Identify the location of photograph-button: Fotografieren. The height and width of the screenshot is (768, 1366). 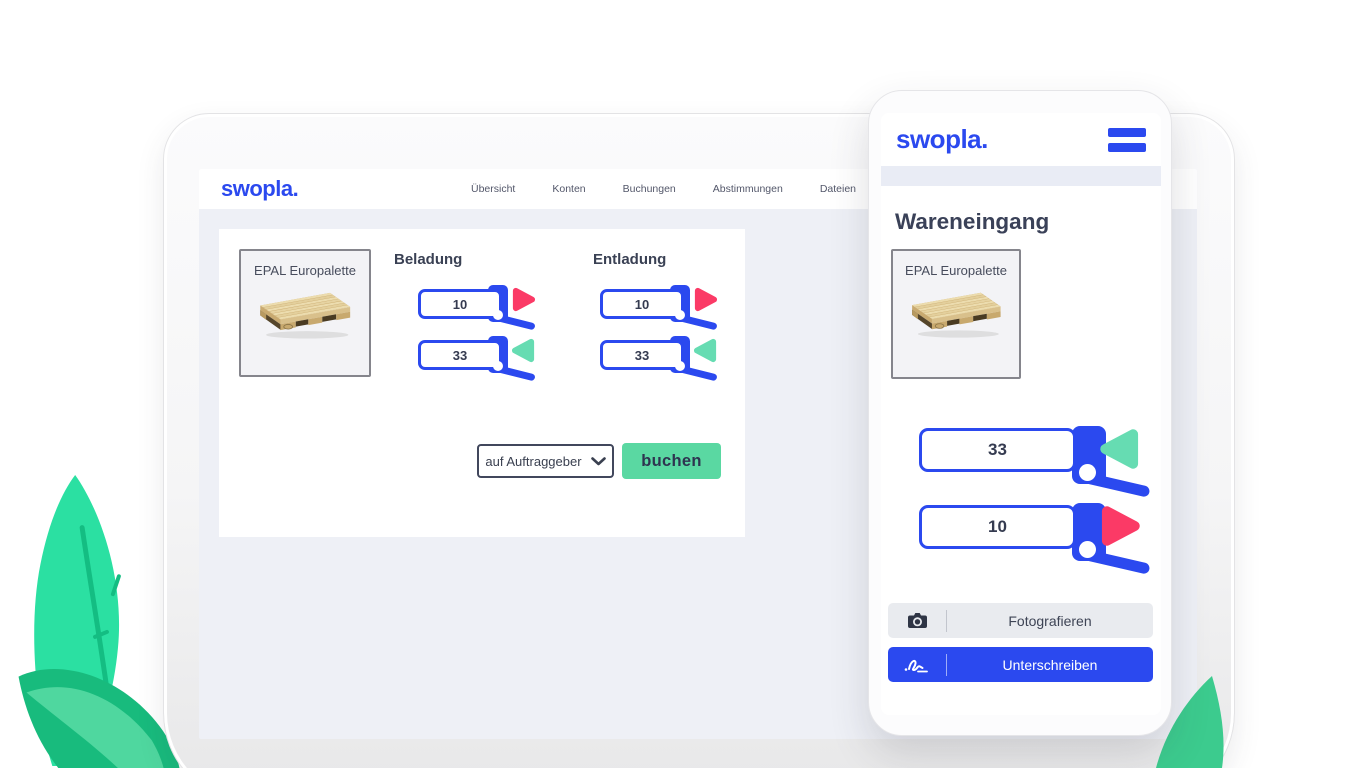
(1020, 620).